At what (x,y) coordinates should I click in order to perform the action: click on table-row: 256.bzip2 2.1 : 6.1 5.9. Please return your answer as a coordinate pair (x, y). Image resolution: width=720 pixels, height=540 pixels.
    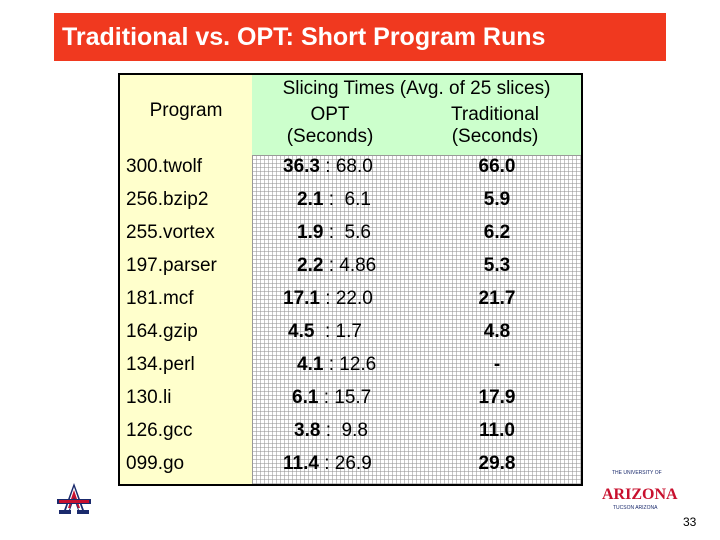
    Looking at the image, I should click on (350, 201).